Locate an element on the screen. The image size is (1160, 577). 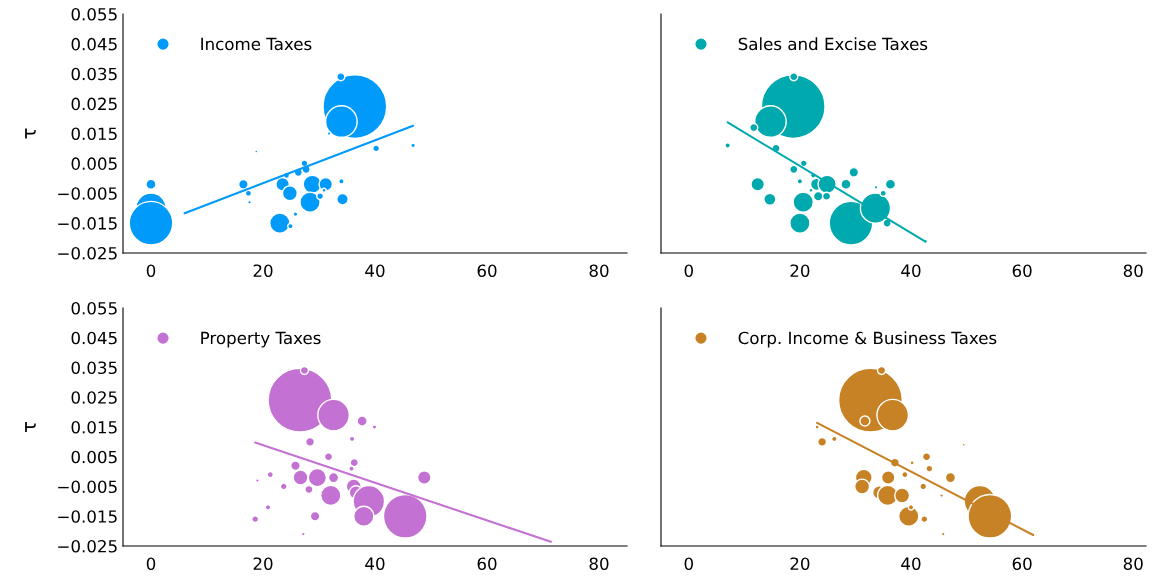
legend-label: Sales and Excise Taxes is located at coordinates (833, 44).